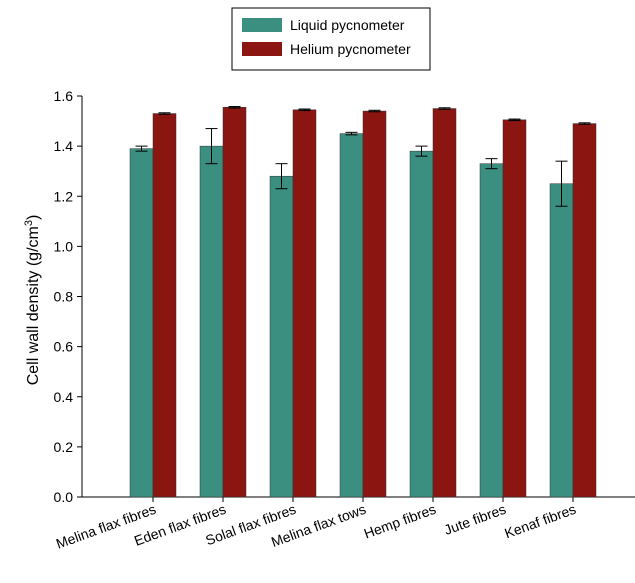 The image size is (635, 583). What do you see at coordinates (475, 519) in the screenshot?
I see `x-tick-label: Jute fibres` at bounding box center [475, 519].